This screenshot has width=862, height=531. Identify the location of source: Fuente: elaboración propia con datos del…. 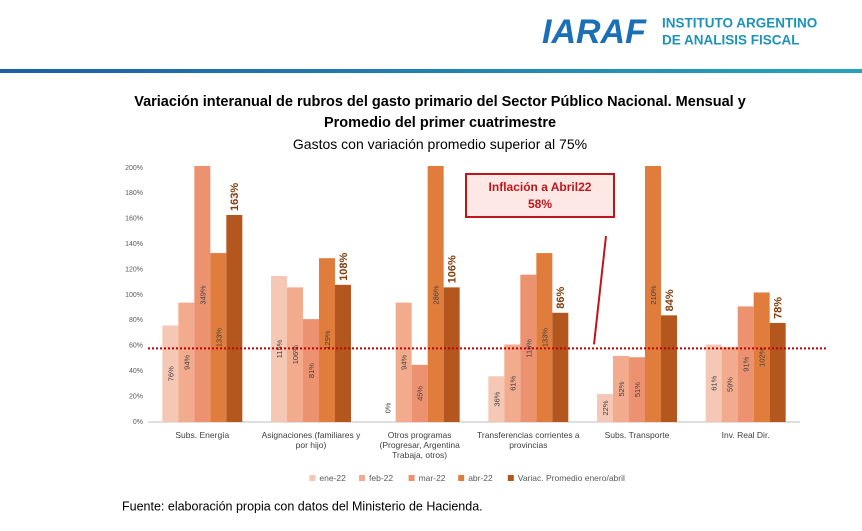
(302, 506).